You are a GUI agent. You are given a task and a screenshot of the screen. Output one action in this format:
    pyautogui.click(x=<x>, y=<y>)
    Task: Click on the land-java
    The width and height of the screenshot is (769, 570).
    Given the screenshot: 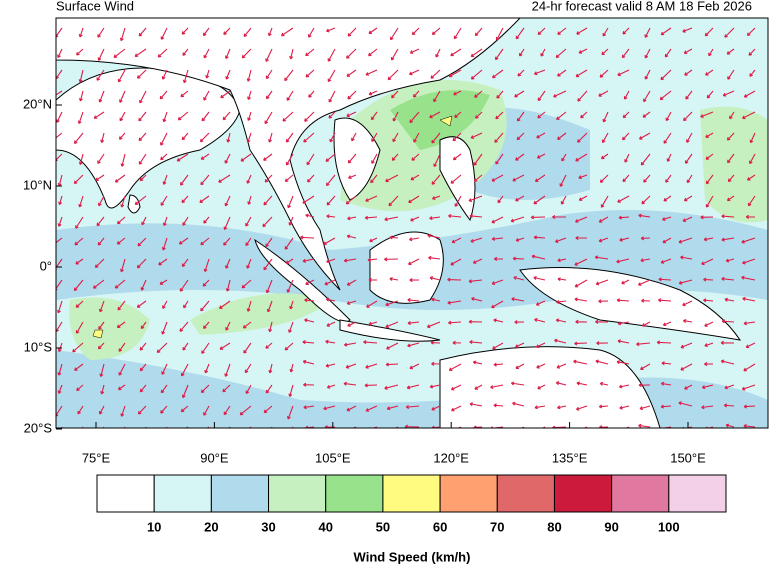 What is the action you would take?
    pyautogui.click(x=390, y=330)
    